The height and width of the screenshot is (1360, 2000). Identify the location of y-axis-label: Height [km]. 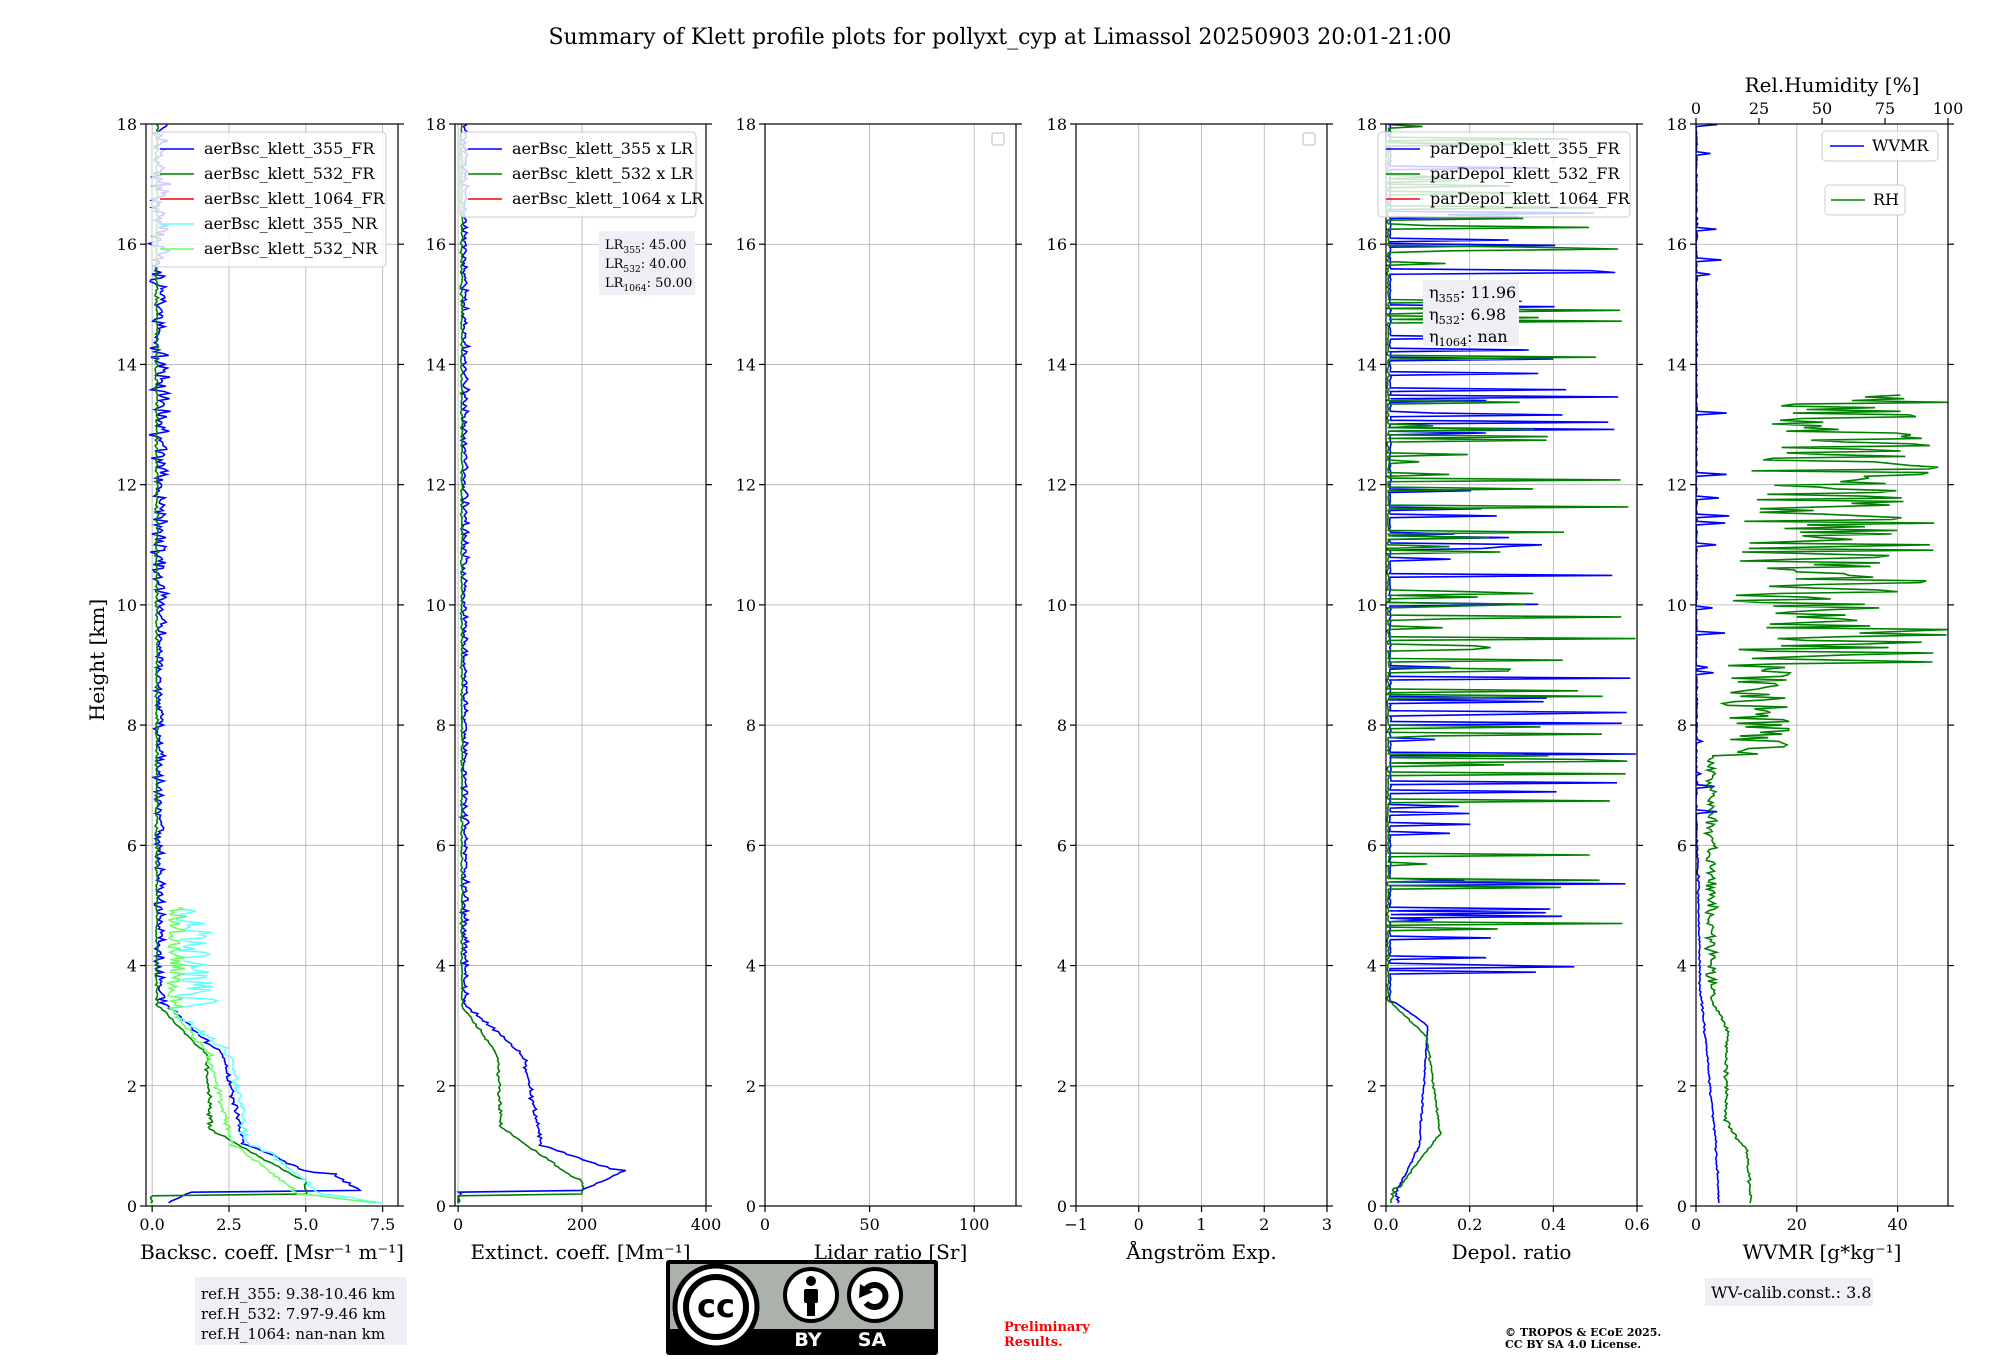
(97, 660).